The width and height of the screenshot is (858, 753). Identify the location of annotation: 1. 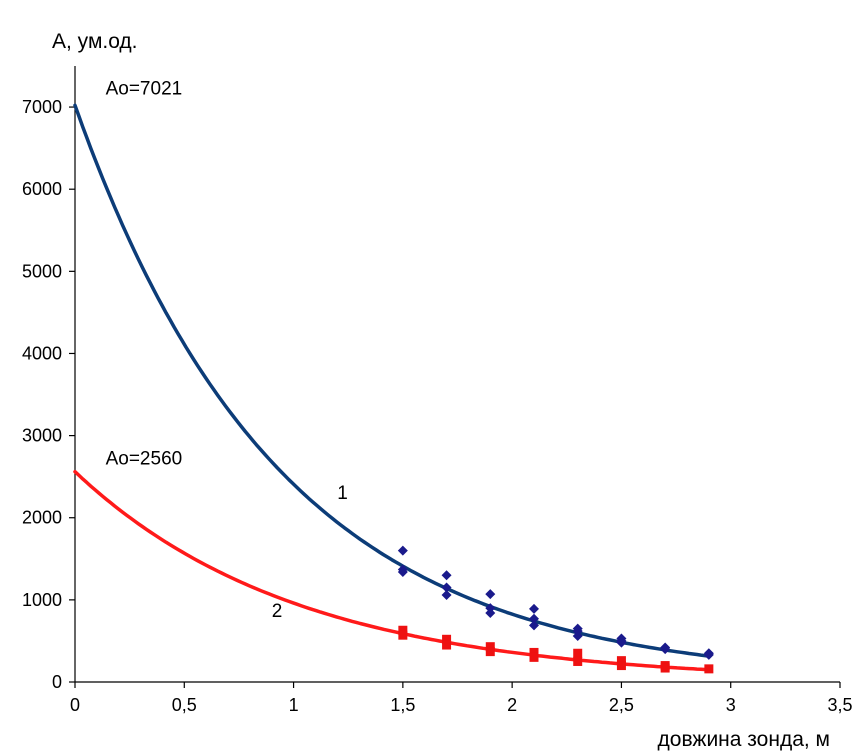
(342, 493).